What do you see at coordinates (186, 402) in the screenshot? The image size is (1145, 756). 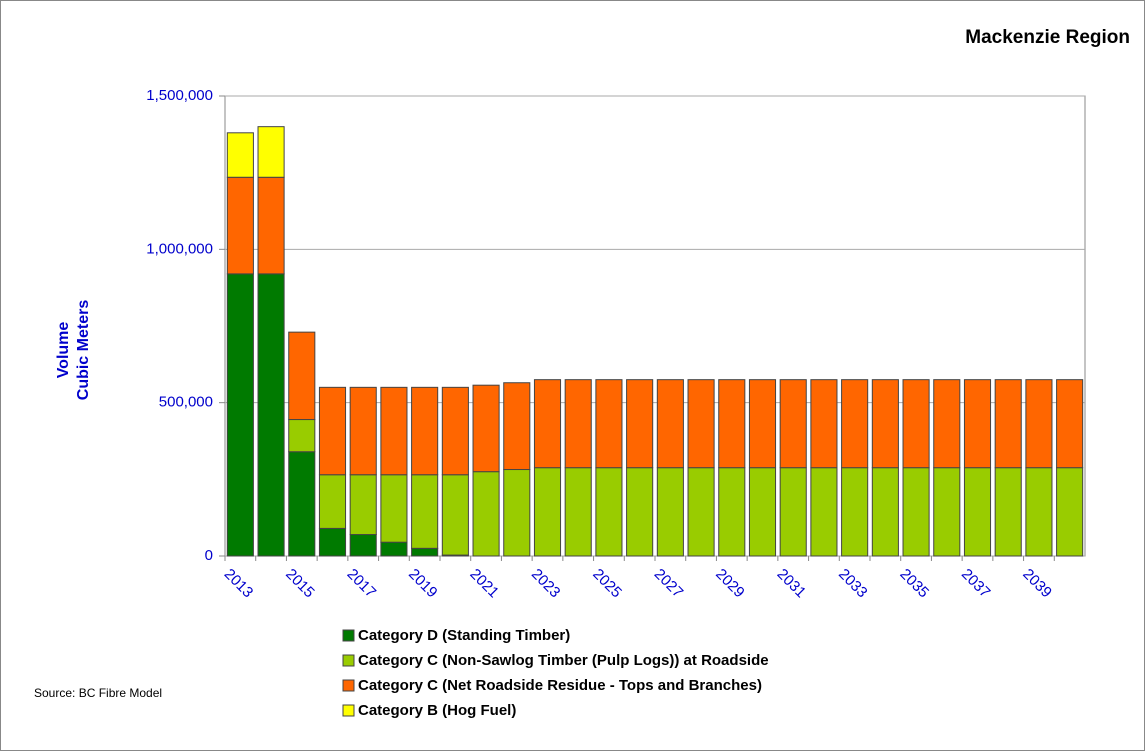 I see `y-tick-label: 500,000` at bounding box center [186, 402].